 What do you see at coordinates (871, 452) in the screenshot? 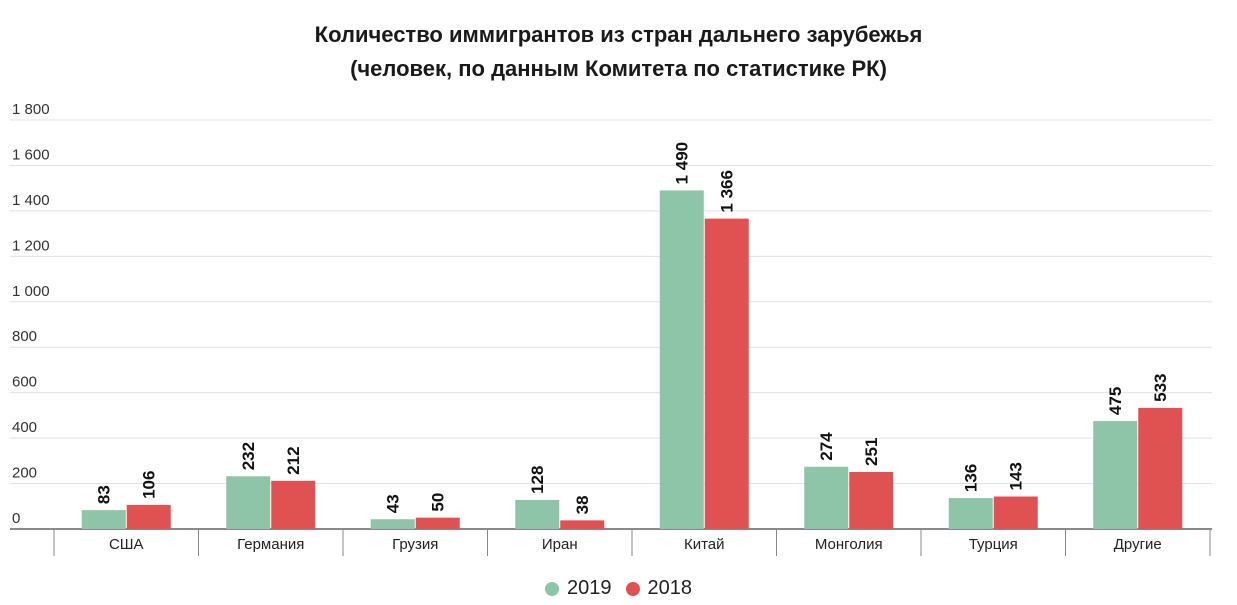
I see `data-label-2018-5: 251` at bounding box center [871, 452].